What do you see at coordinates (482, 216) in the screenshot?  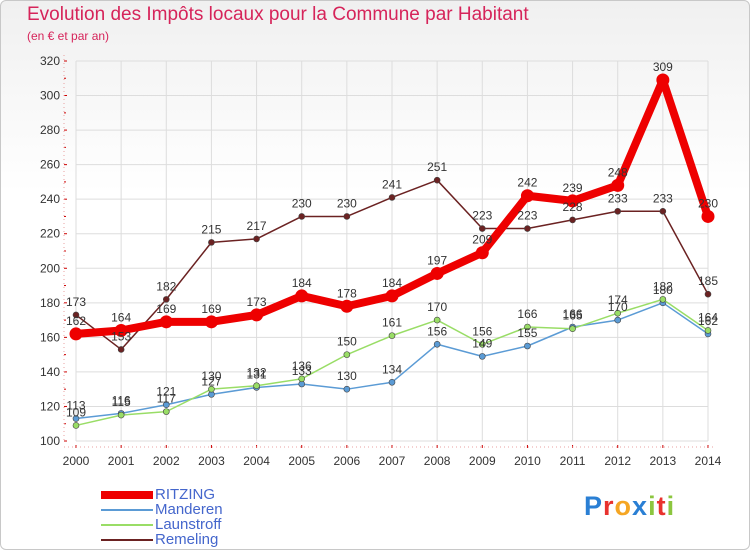 I see `data-label-remeling: 223` at bounding box center [482, 216].